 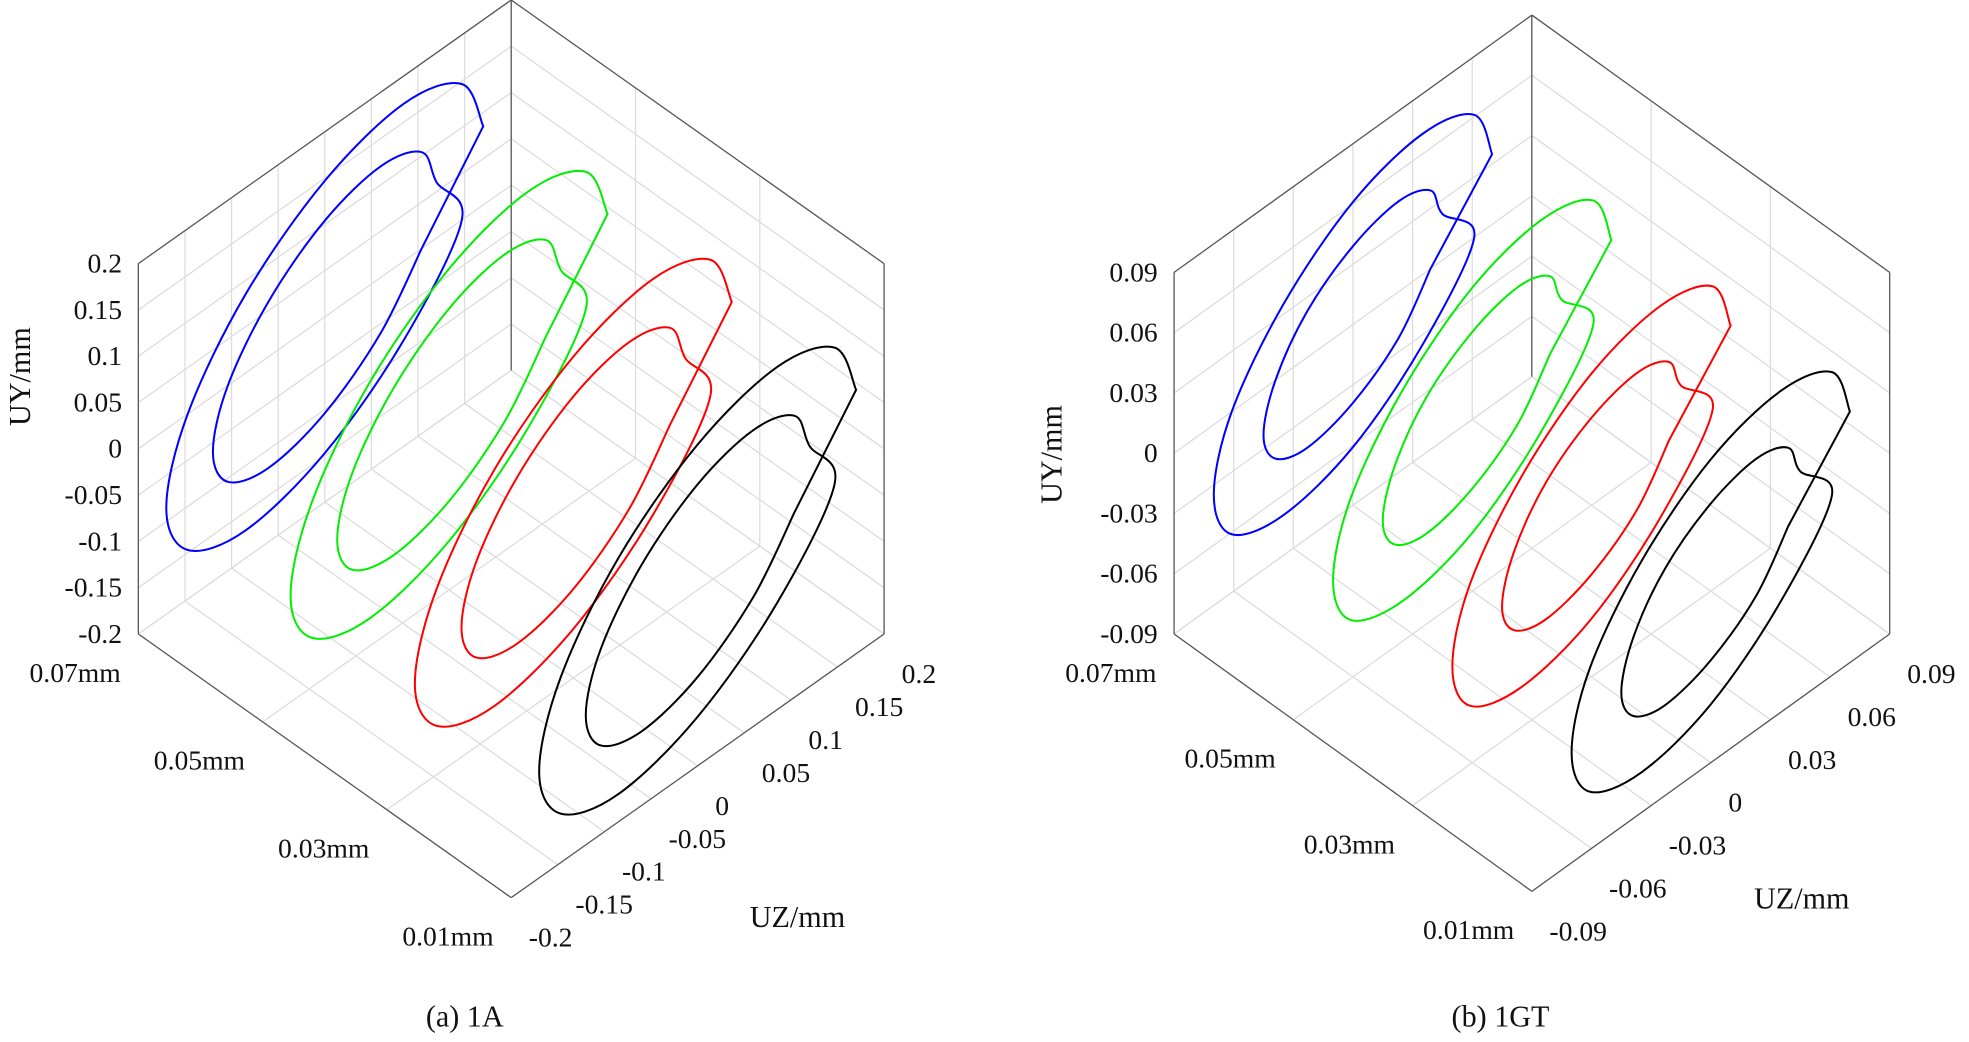 What do you see at coordinates (1501, 1016) in the screenshot?
I see `caption: (b) 1GT` at bounding box center [1501, 1016].